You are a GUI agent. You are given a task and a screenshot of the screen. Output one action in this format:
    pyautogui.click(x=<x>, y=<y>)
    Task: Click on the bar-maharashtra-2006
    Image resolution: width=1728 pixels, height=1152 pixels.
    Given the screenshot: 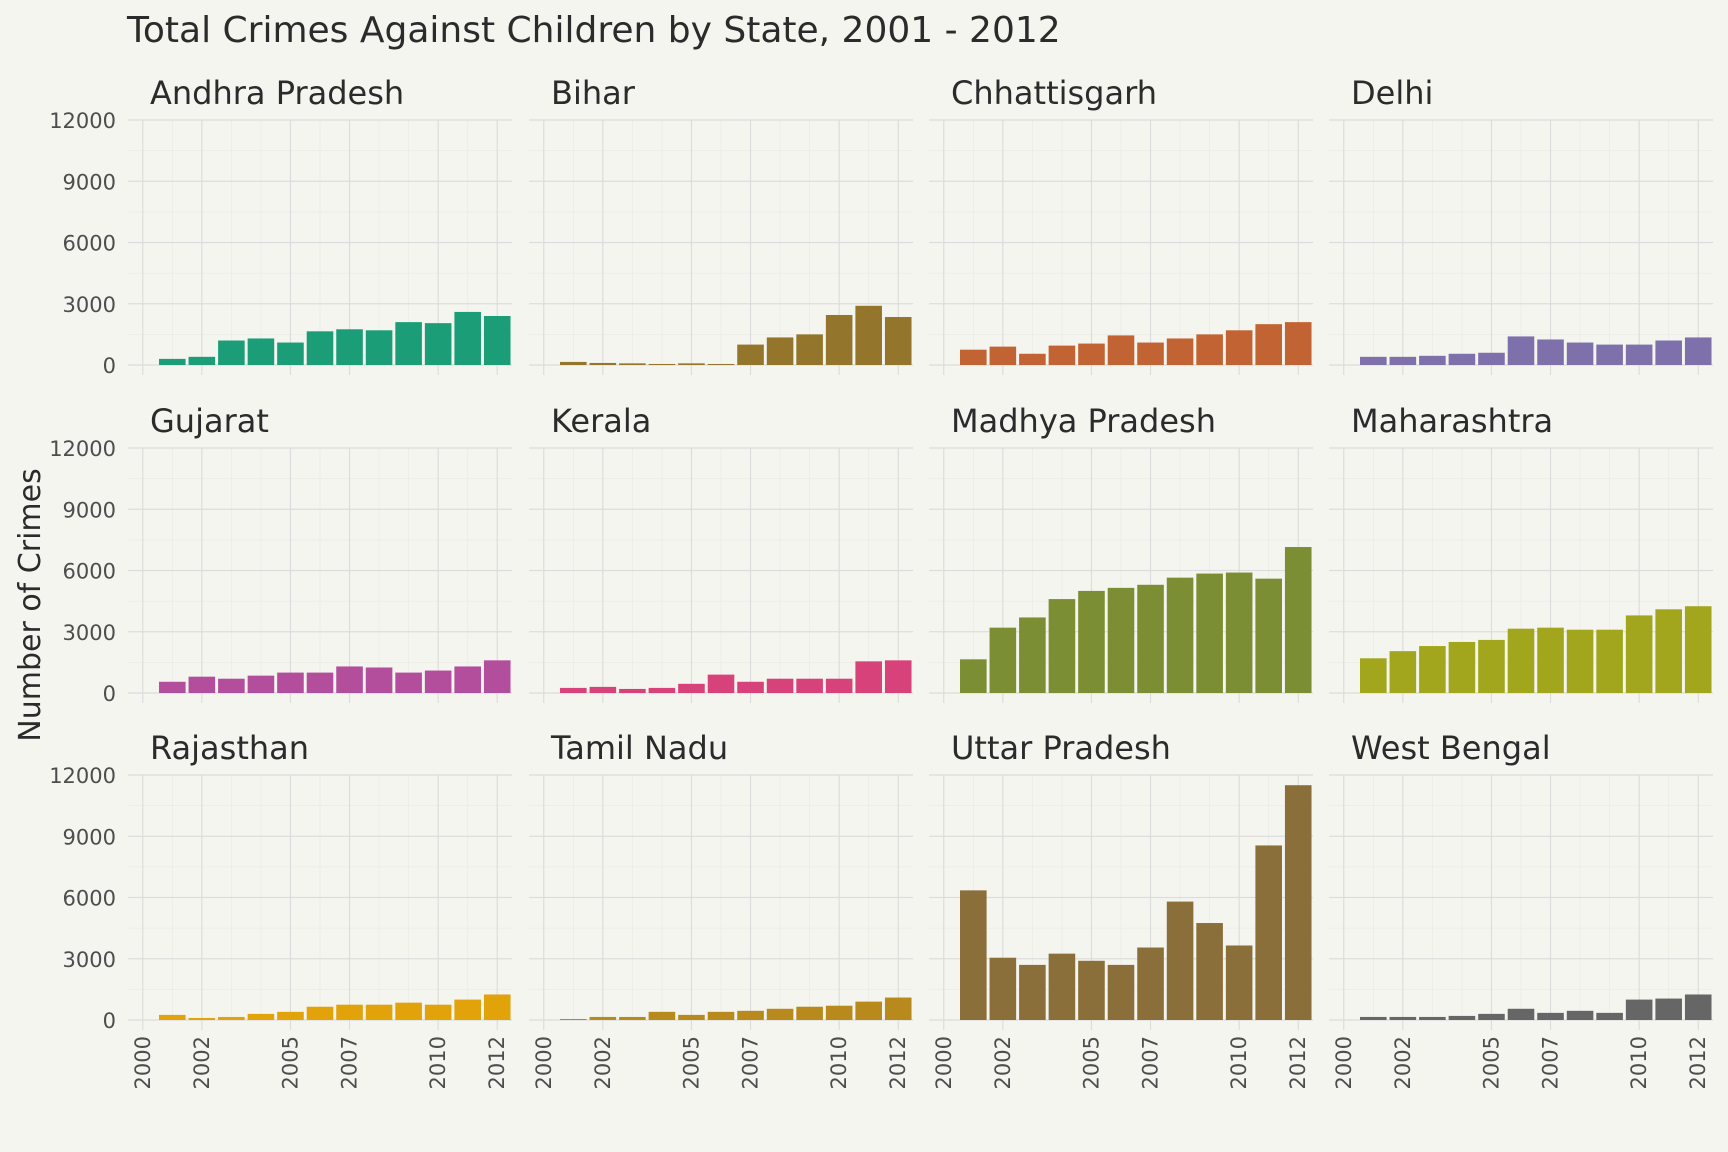 What is the action you would take?
    pyautogui.click(x=1521, y=660)
    